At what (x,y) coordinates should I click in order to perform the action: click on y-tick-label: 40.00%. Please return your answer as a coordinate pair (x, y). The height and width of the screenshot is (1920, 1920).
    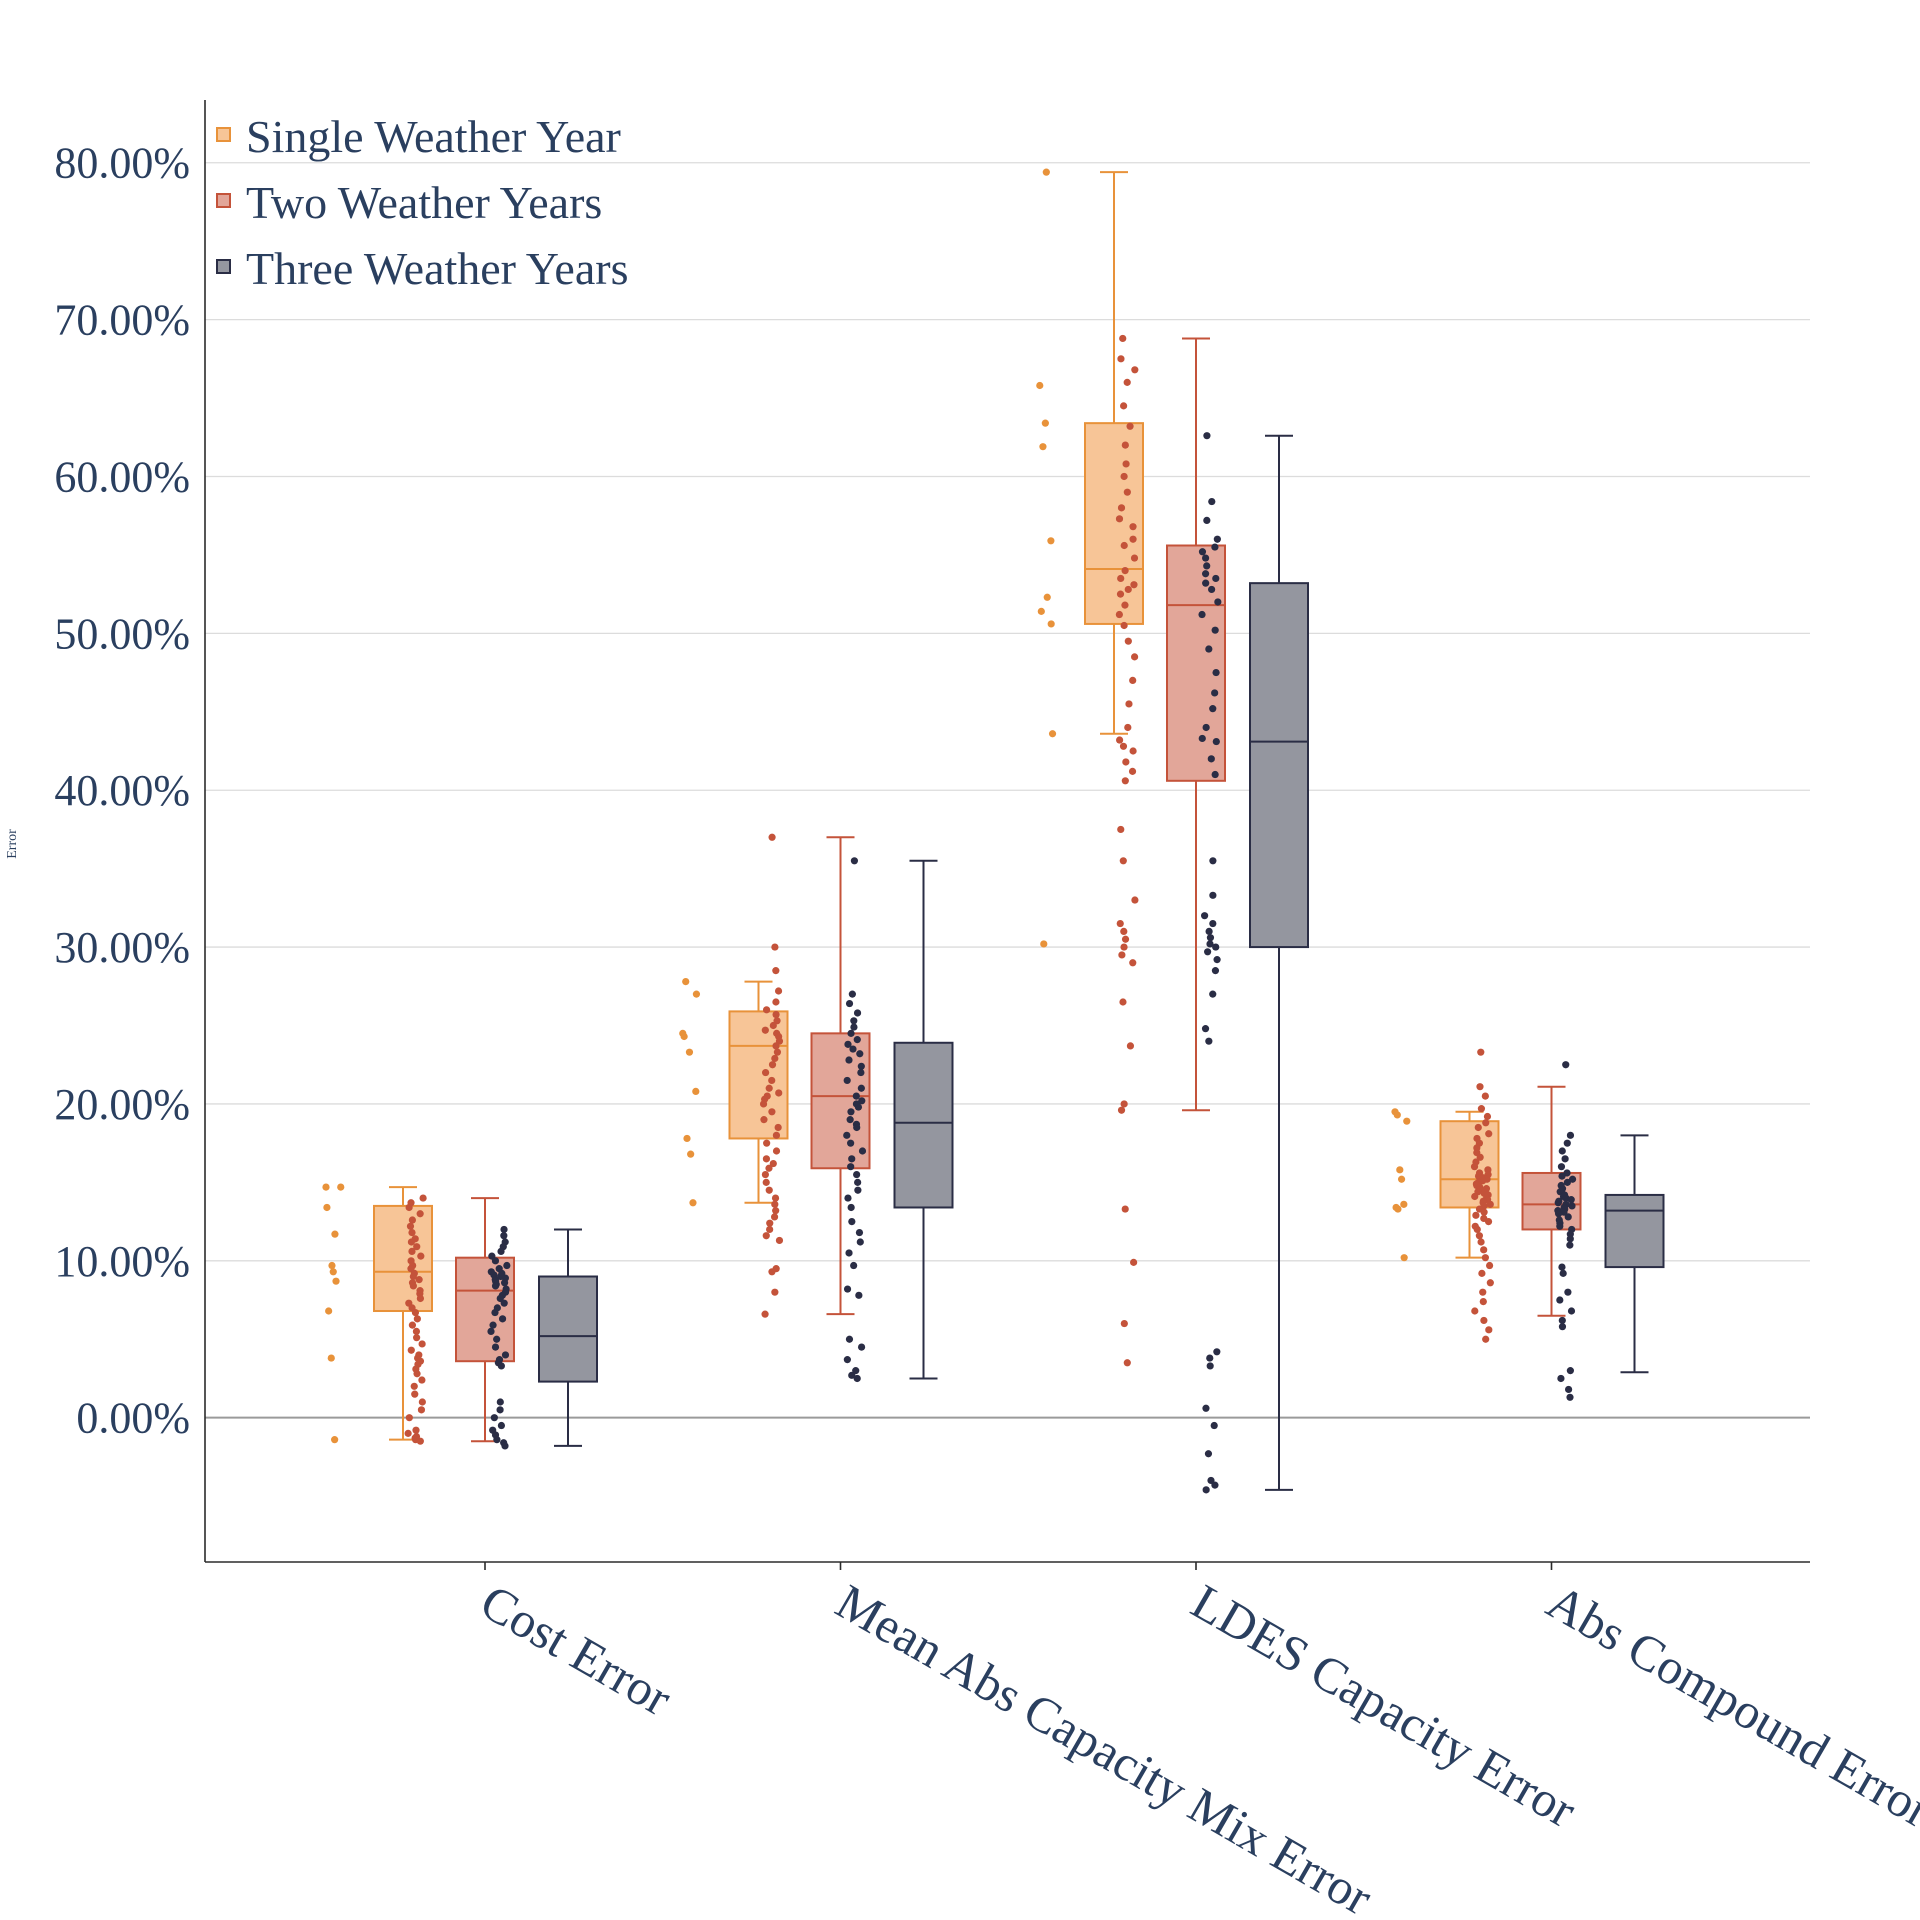
    Looking at the image, I should click on (122, 790).